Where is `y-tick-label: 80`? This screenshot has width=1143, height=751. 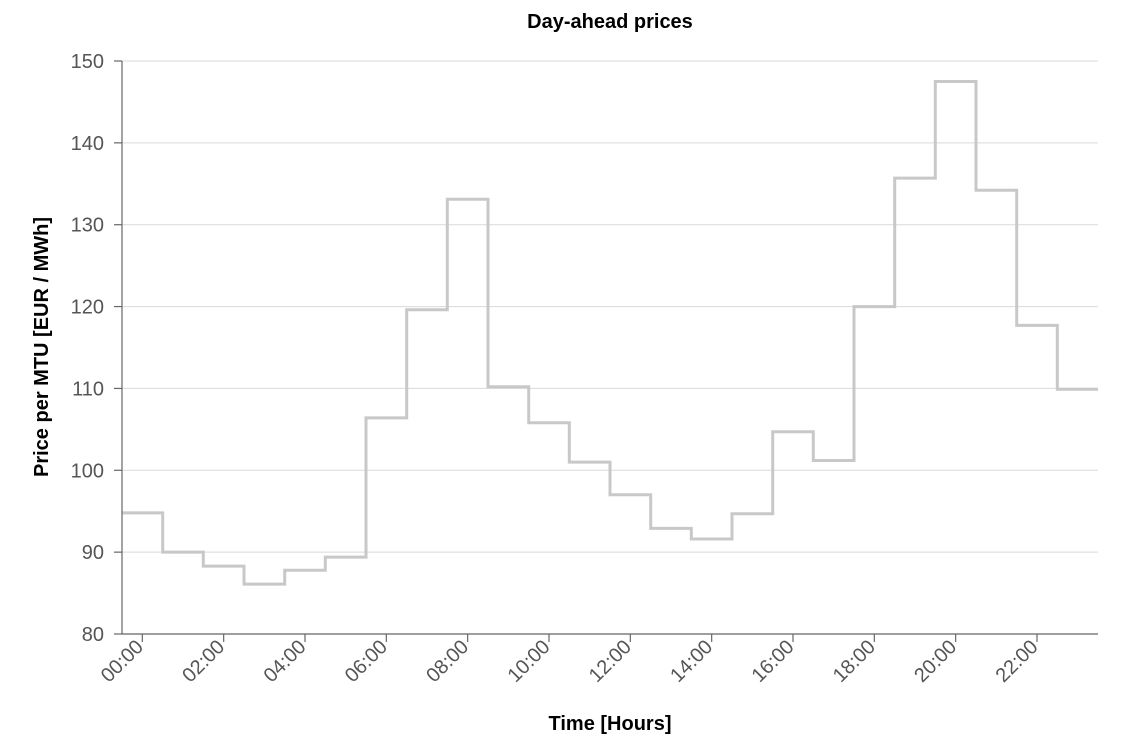
y-tick-label: 80 is located at coordinates (93, 635).